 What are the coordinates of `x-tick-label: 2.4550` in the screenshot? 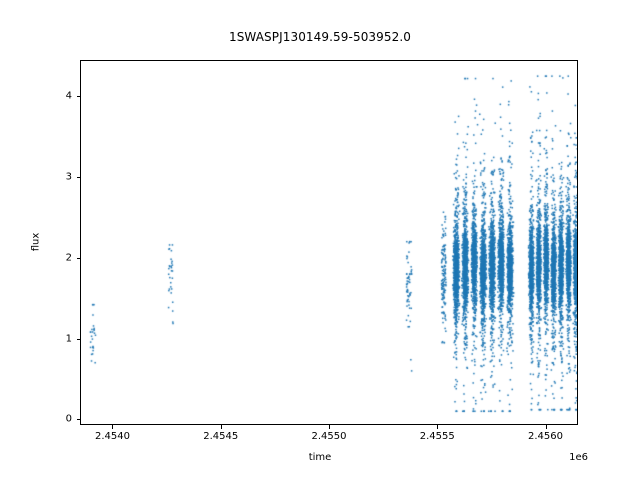 It's located at (329, 436).